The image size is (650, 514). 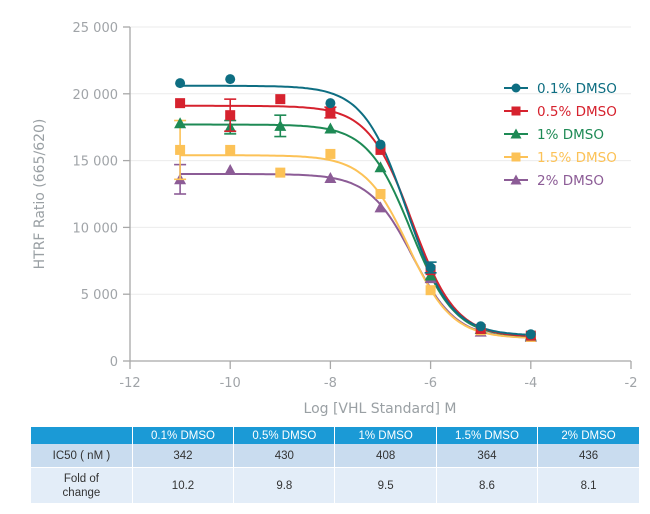 What do you see at coordinates (81, 486) in the screenshot?
I see `row-label: Fold of change` at bounding box center [81, 486].